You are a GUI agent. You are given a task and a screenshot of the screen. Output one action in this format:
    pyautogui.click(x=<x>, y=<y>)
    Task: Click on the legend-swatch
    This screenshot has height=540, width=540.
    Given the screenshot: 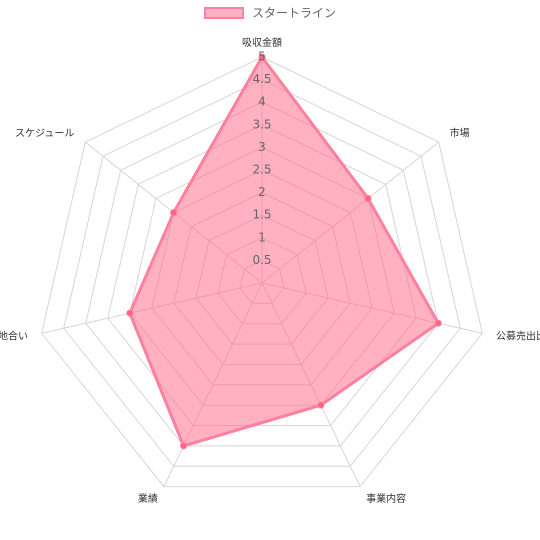 What is the action you would take?
    pyautogui.click(x=223, y=12)
    